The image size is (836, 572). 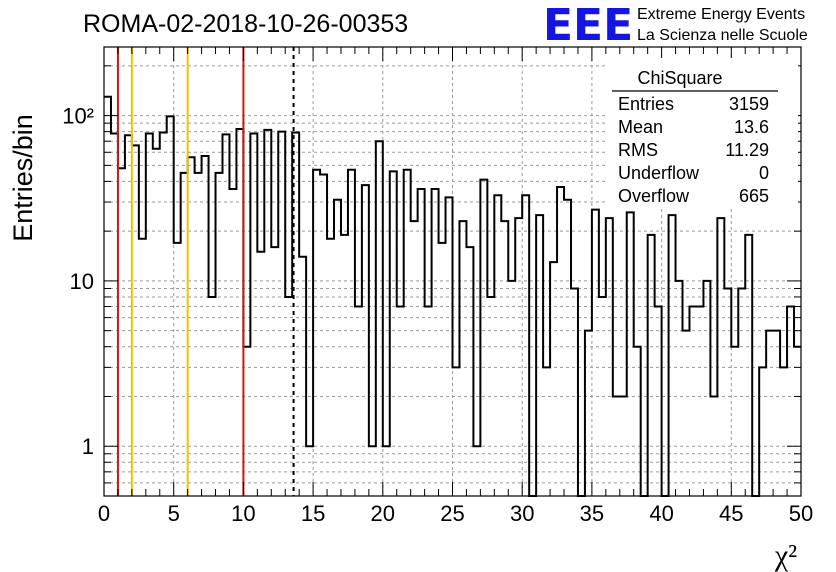 What do you see at coordinates (679, 78) in the screenshot?
I see `stats-box-title: ChiSquare` at bounding box center [679, 78].